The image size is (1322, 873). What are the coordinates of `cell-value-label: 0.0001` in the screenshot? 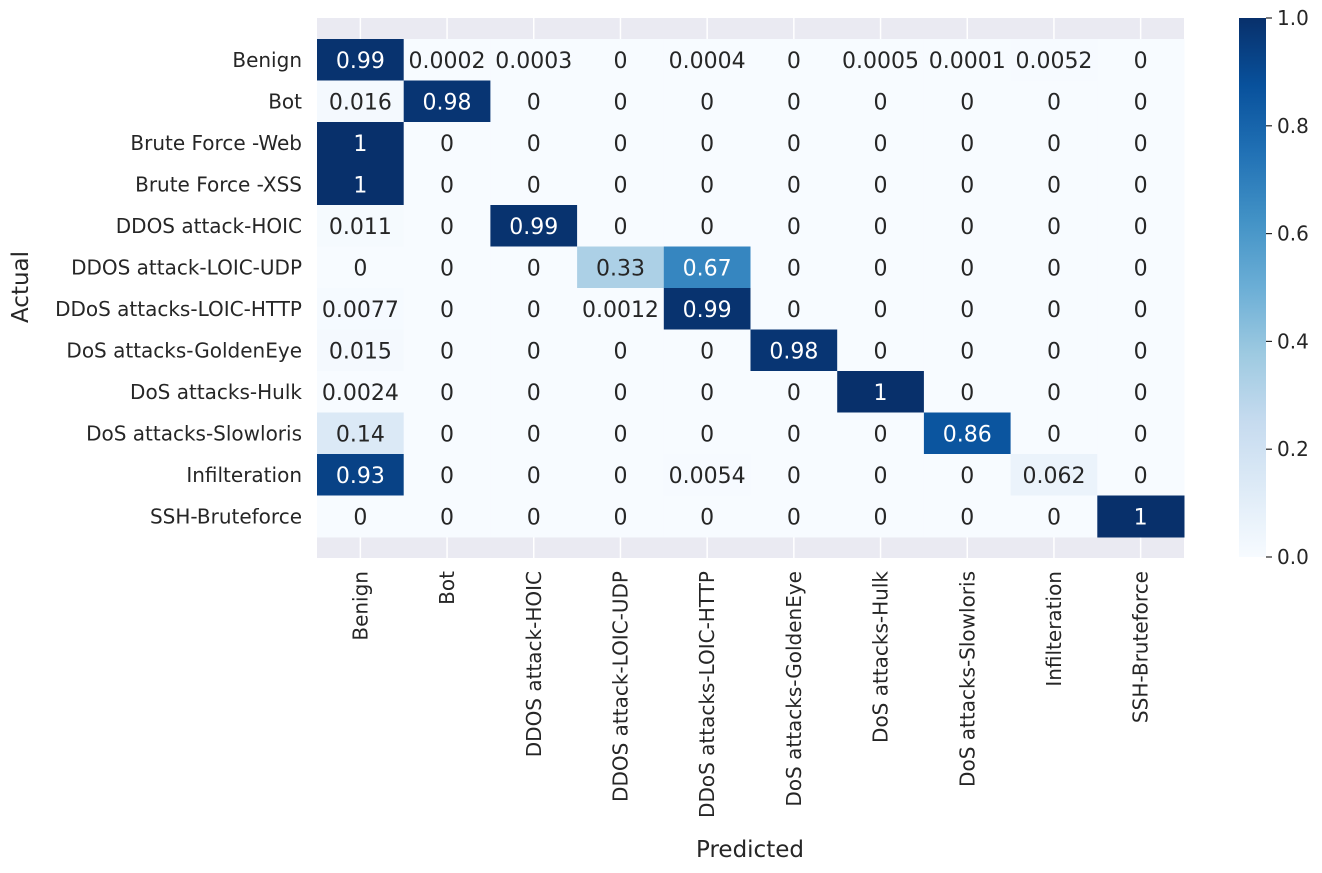 It's located at (967, 61).